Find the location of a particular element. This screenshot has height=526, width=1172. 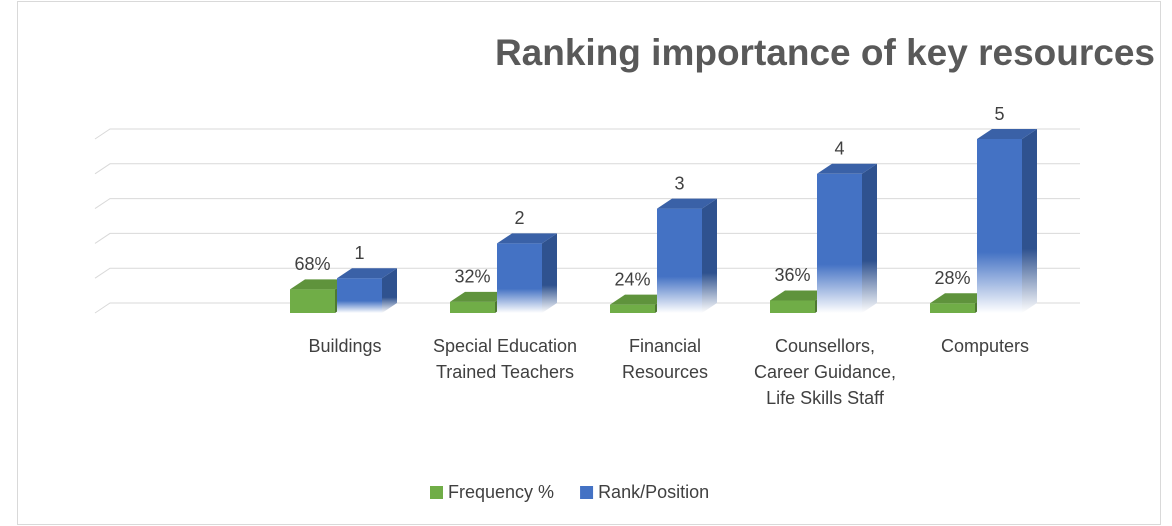

x-tick-label: Buildings is located at coordinates (345, 346).